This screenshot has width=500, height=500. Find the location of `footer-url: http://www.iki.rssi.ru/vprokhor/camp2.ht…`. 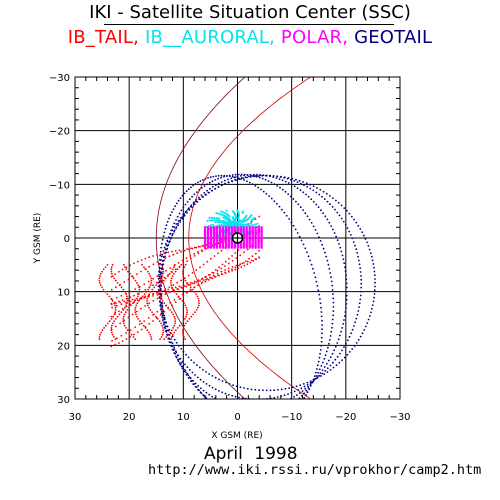

footer-url: http://www.iki.rssi.ru/vprokhor/camp2.ht… is located at coordinates (315, 470).